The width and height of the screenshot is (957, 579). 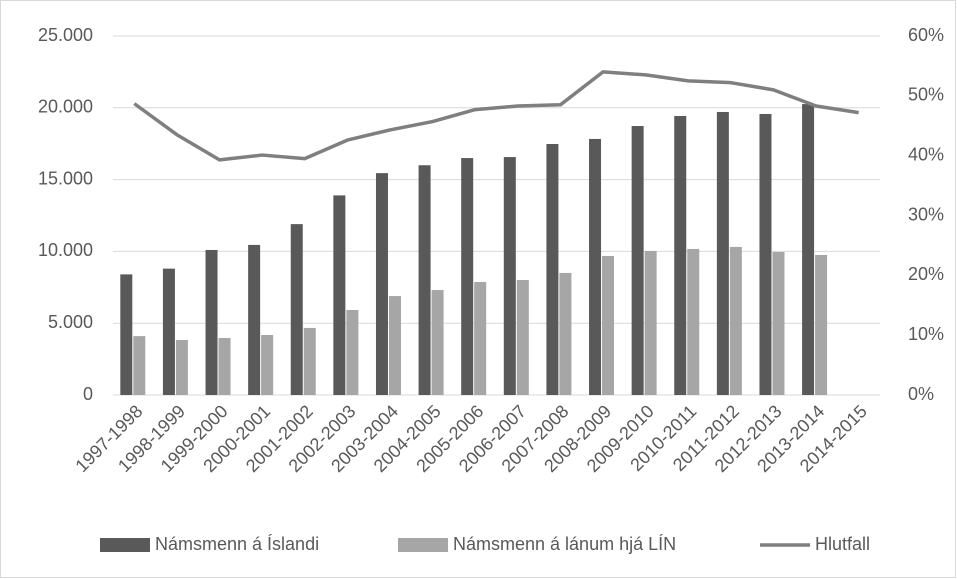 I want to click on y-tick-label: 10.000, so click(x=65, y=250).